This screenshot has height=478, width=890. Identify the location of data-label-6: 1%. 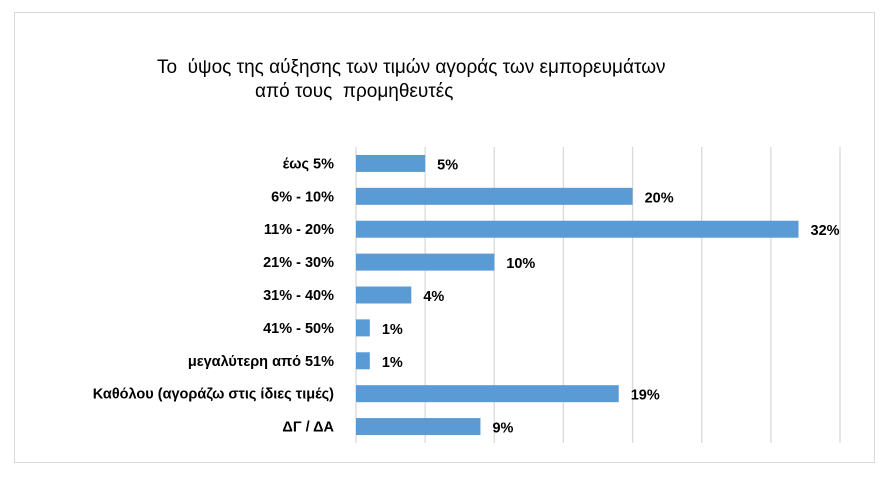
(392, 363).